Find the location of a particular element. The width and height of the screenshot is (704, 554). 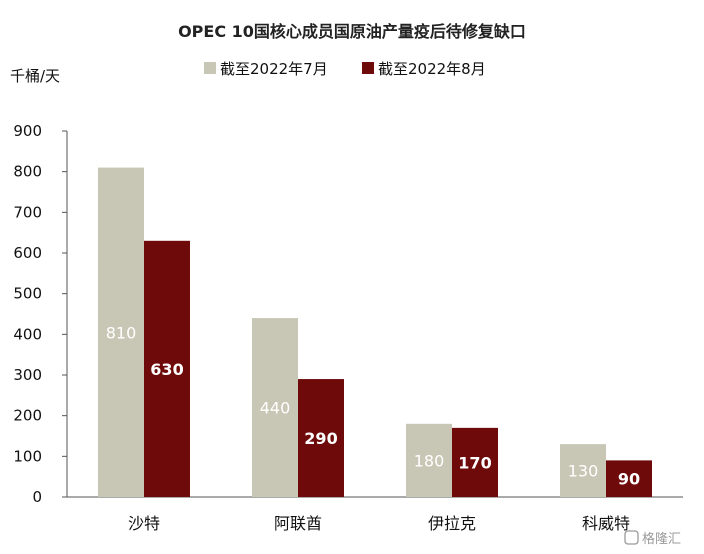

data-label: 810 is located at coordinates (121, 332).